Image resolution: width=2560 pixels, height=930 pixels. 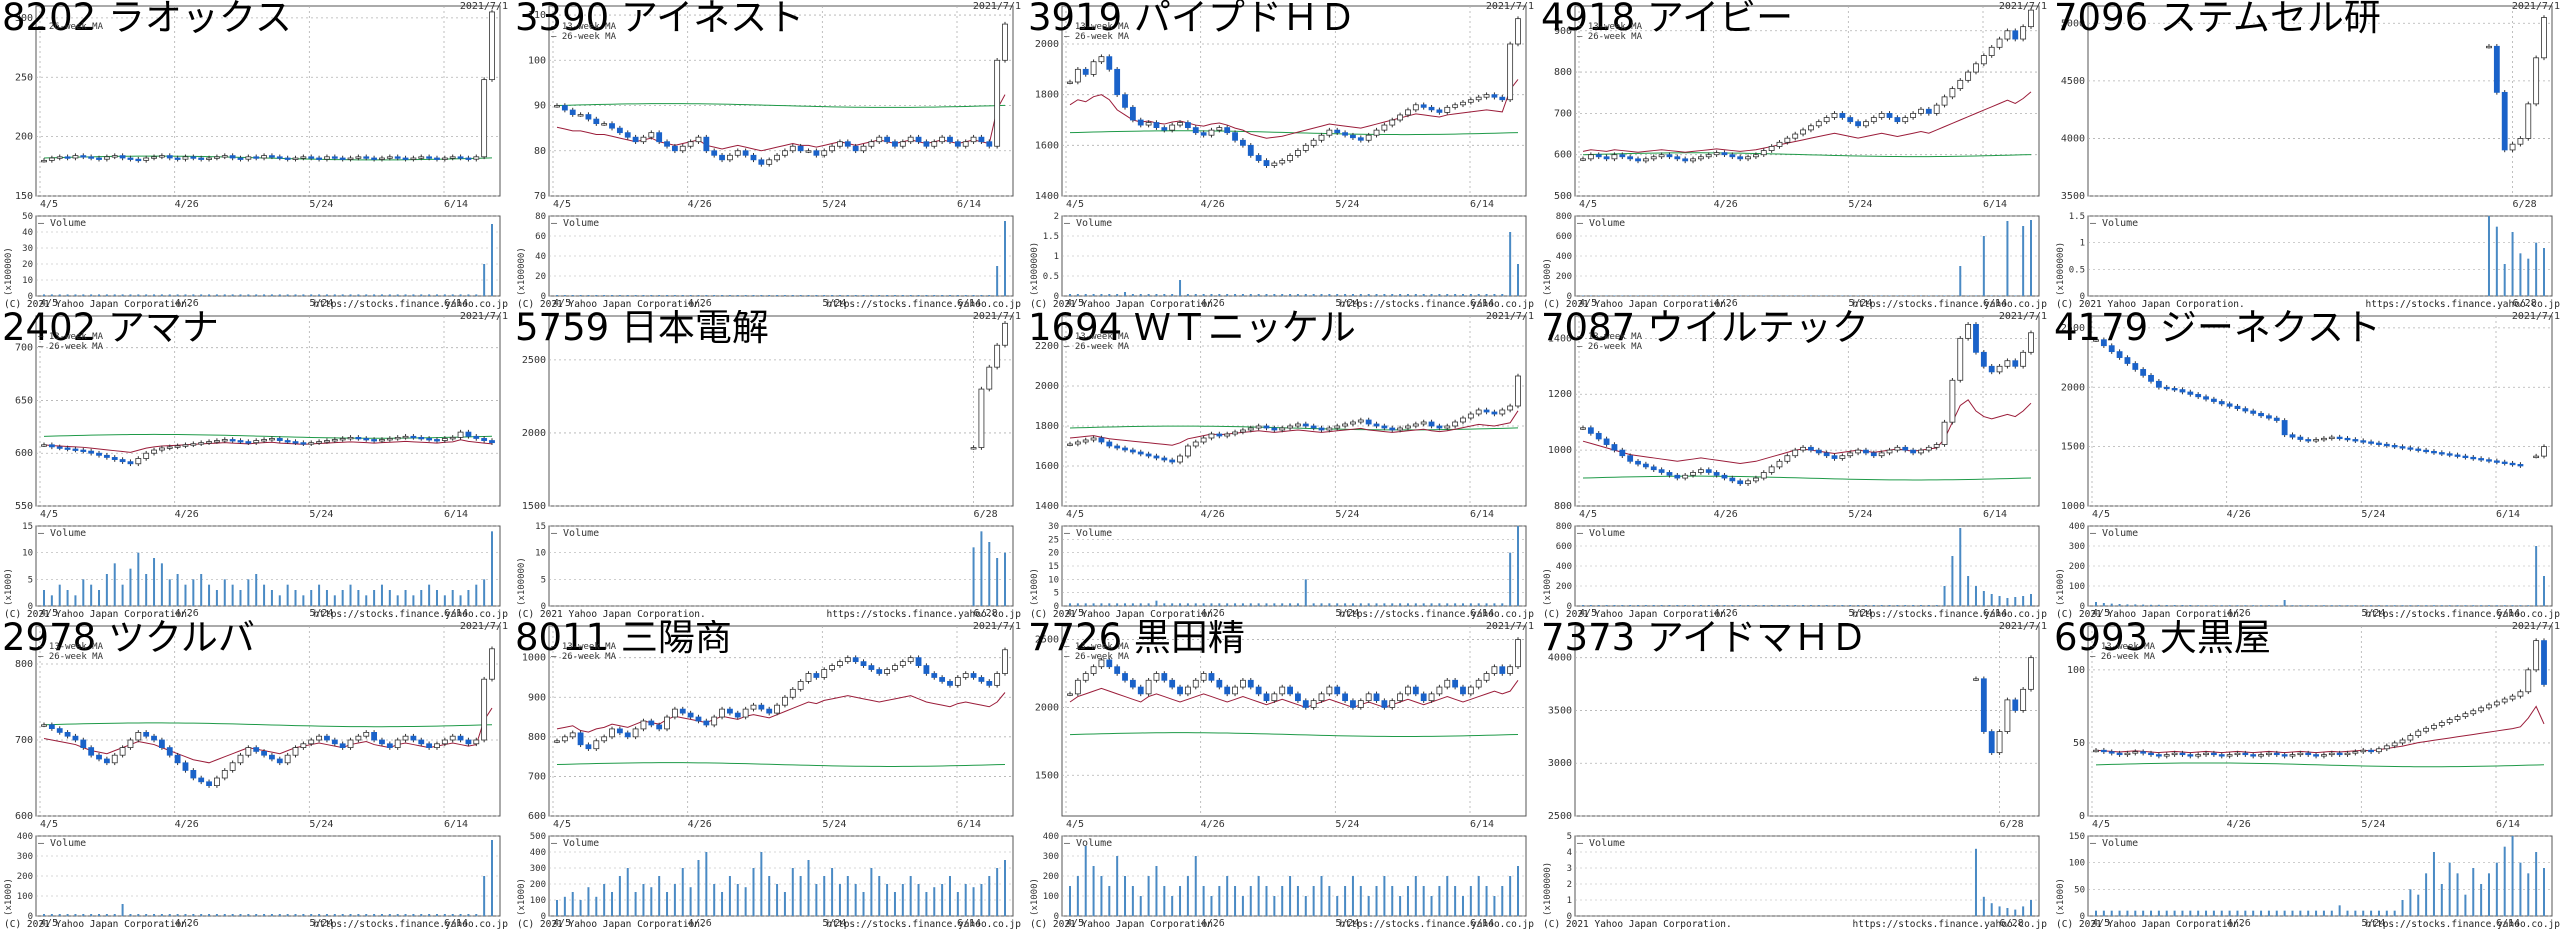 I want to click on volume-y-tick-label: 3, so click(x=1569, y=869).